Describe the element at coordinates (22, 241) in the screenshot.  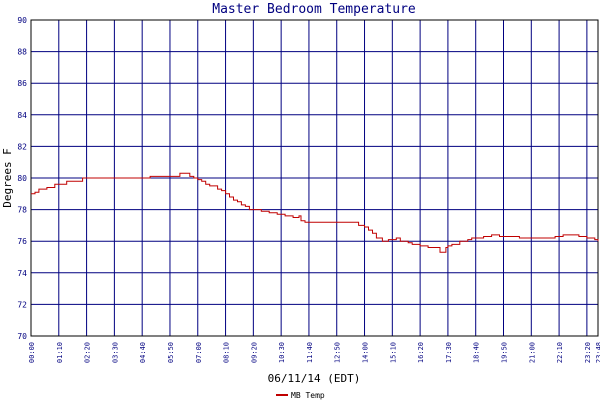
I see `y-tick-label: 76` at that location.